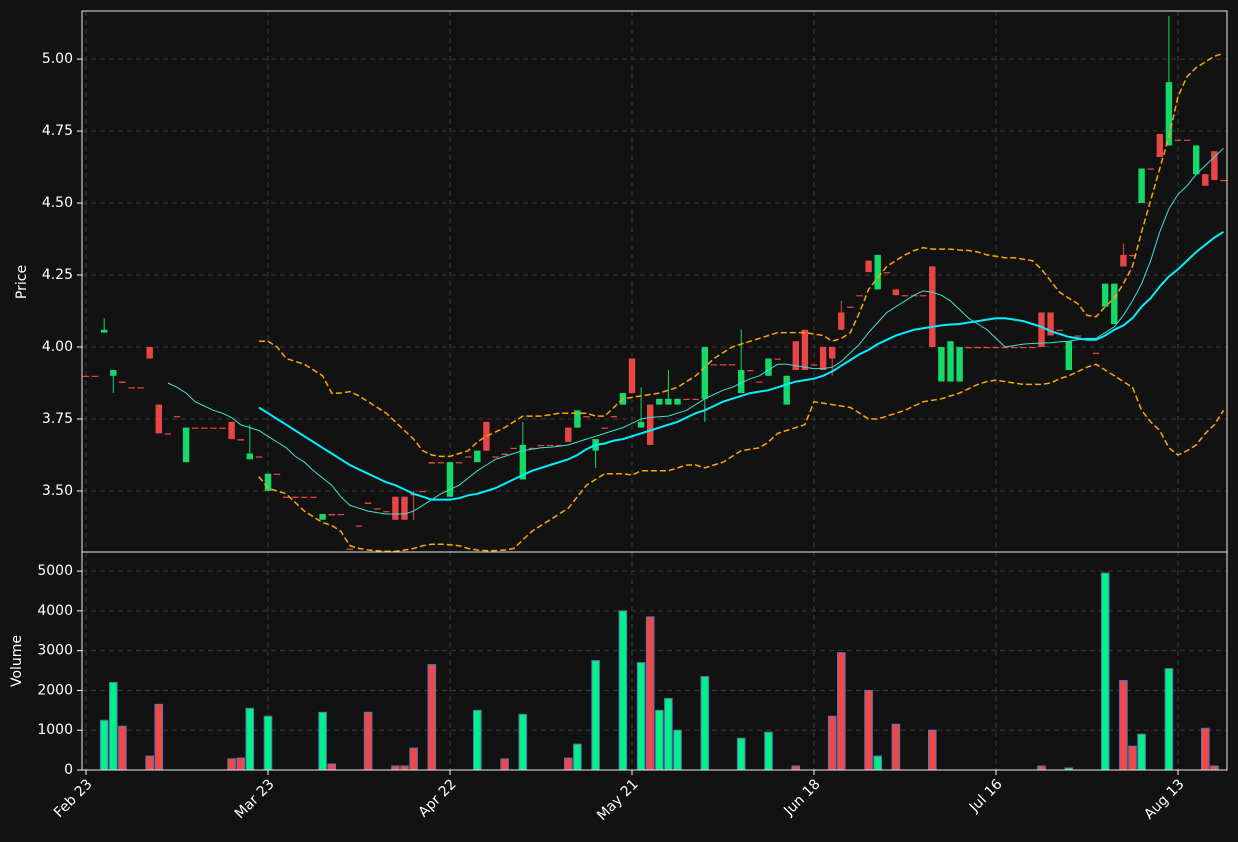 This screenshot has width=1238, height=842. Describe the element at coordinates (22, 282) in the screenshot. I see `price-axis-label: Price` at that location.